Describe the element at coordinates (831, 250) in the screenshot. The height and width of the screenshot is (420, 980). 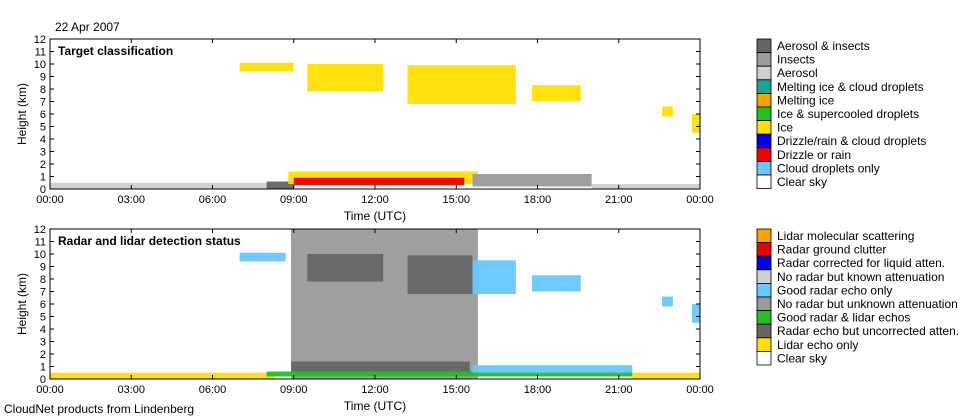
I see `legend-label: Radar ground clutter` at that location.